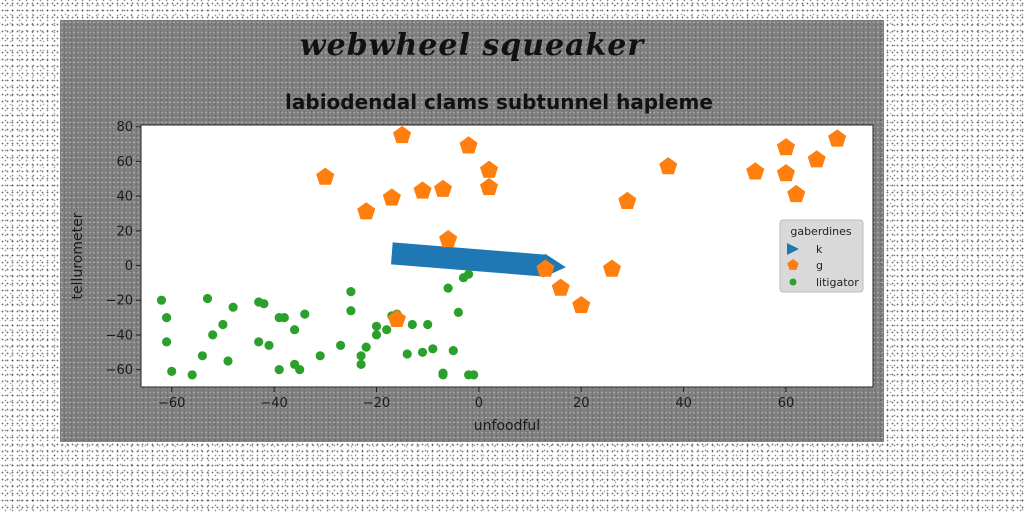 This screenshot has height=512, width=1024. Describe the element at coordinates (478, 260) in the screenshot. I see `arrow-mark` at that location.